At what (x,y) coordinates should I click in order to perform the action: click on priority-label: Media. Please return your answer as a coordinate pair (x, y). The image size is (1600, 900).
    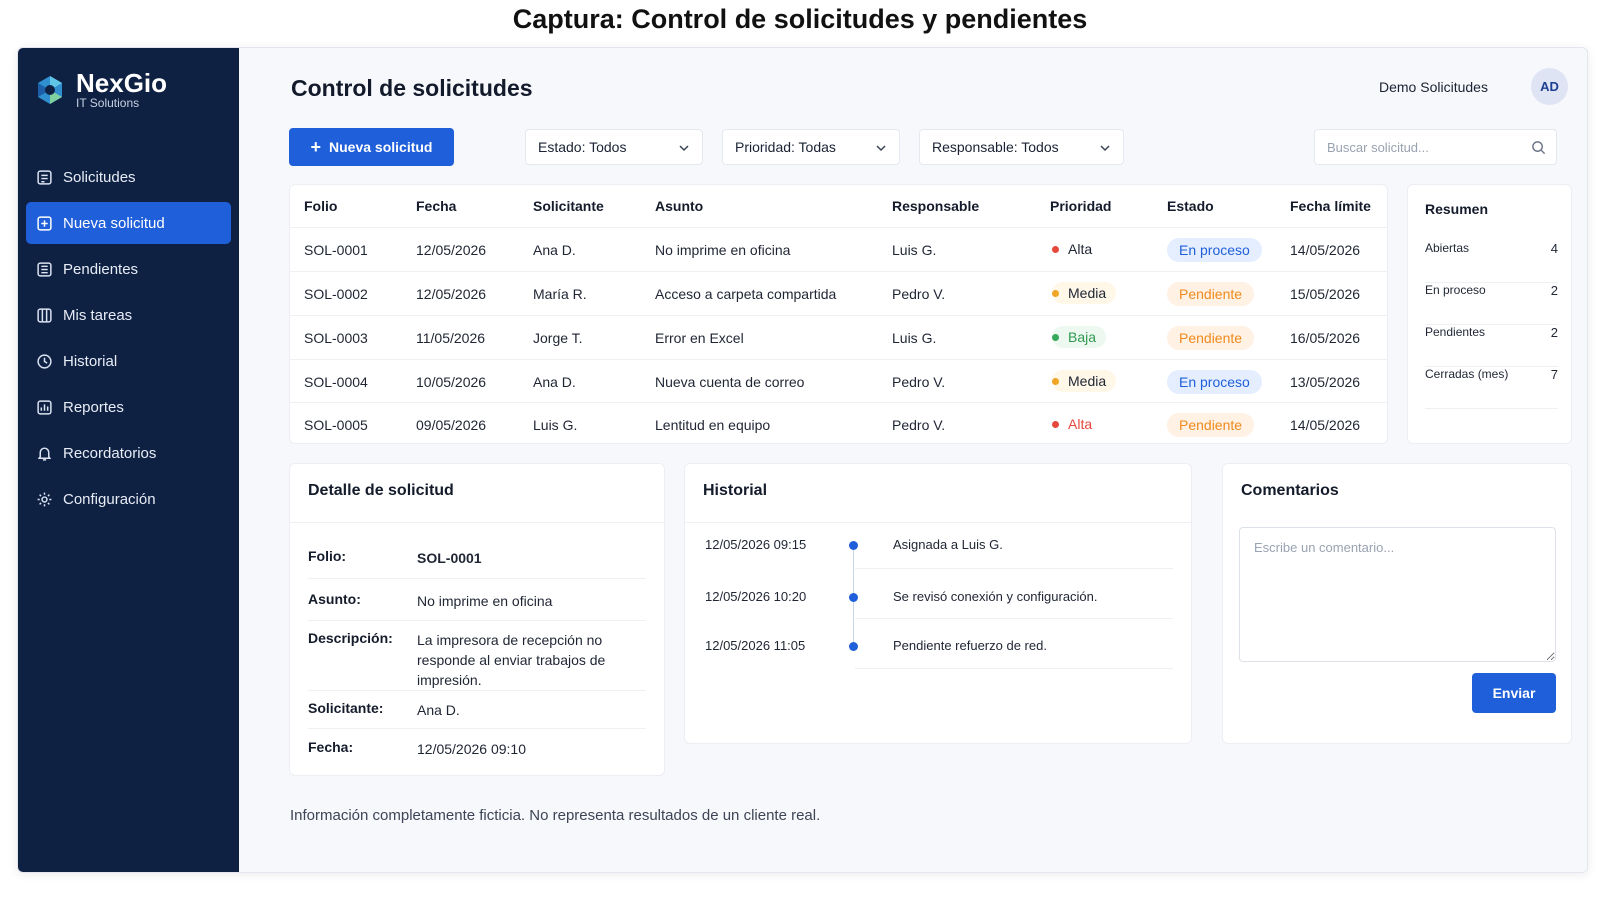
    Looking at the image, I should click on (1087, 293).